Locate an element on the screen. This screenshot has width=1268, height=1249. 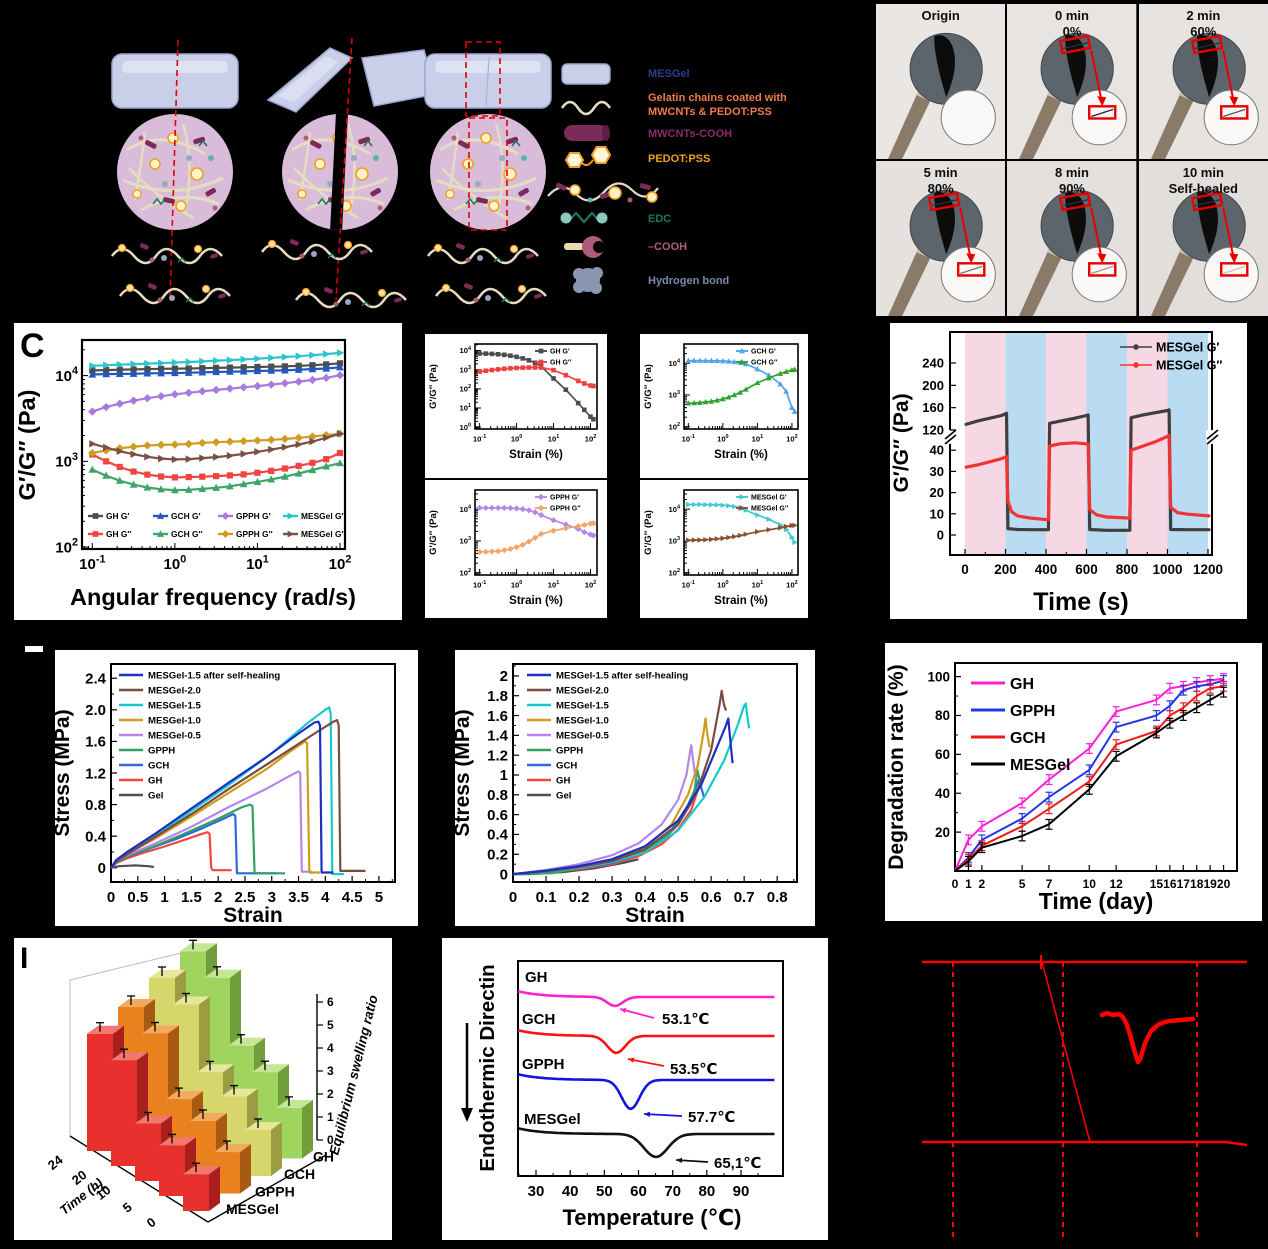
panel-f-label-fragment is located at coordinates (34, 649).